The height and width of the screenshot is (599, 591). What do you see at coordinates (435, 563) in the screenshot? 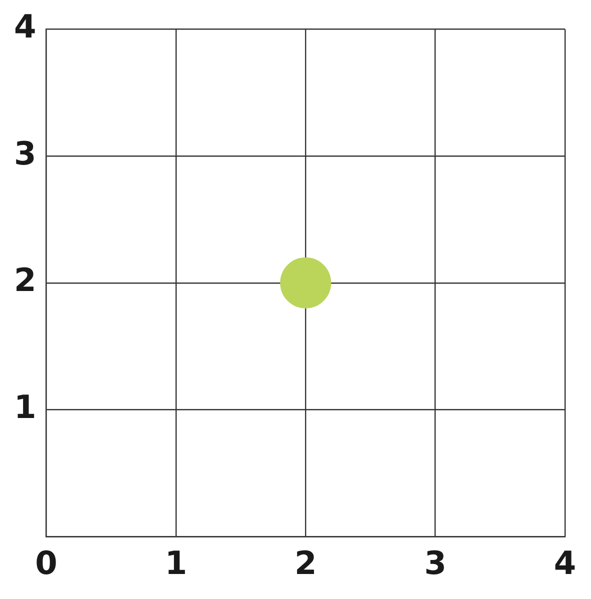
I see `x-tick-label: 3` at bounding box center [435, 563].